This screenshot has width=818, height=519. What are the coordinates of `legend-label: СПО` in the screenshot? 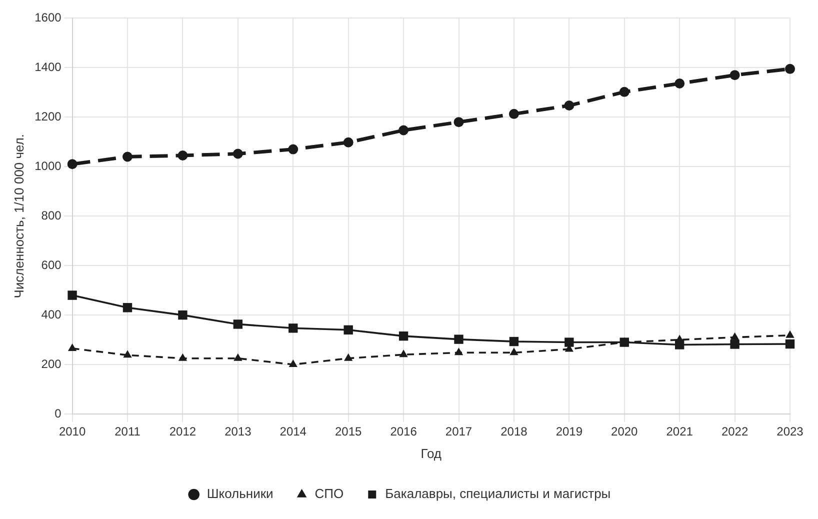 It's located at (329, 494).